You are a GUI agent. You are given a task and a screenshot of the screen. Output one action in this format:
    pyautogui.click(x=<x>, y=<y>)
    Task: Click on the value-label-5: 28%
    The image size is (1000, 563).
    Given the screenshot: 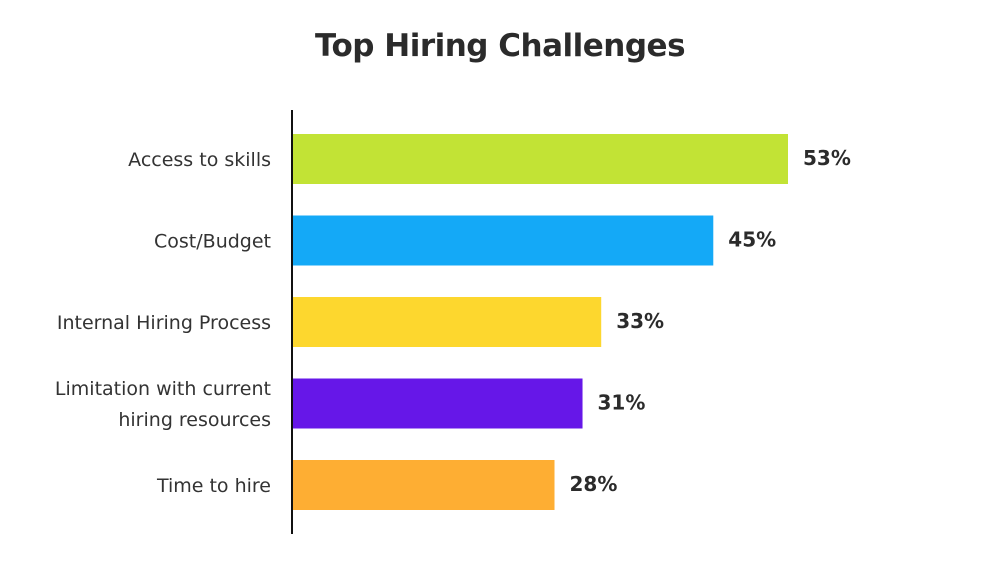 What is the action you would take?
    pyautogui.click(x=594, y=484)
    